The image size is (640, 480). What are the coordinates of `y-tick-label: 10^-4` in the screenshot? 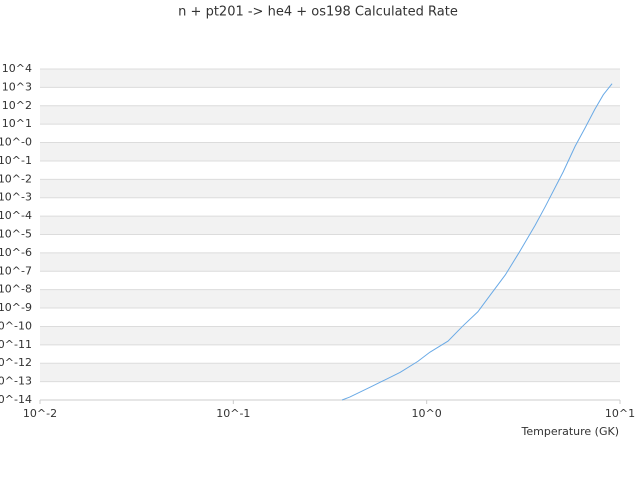 It's located at (16, 215).